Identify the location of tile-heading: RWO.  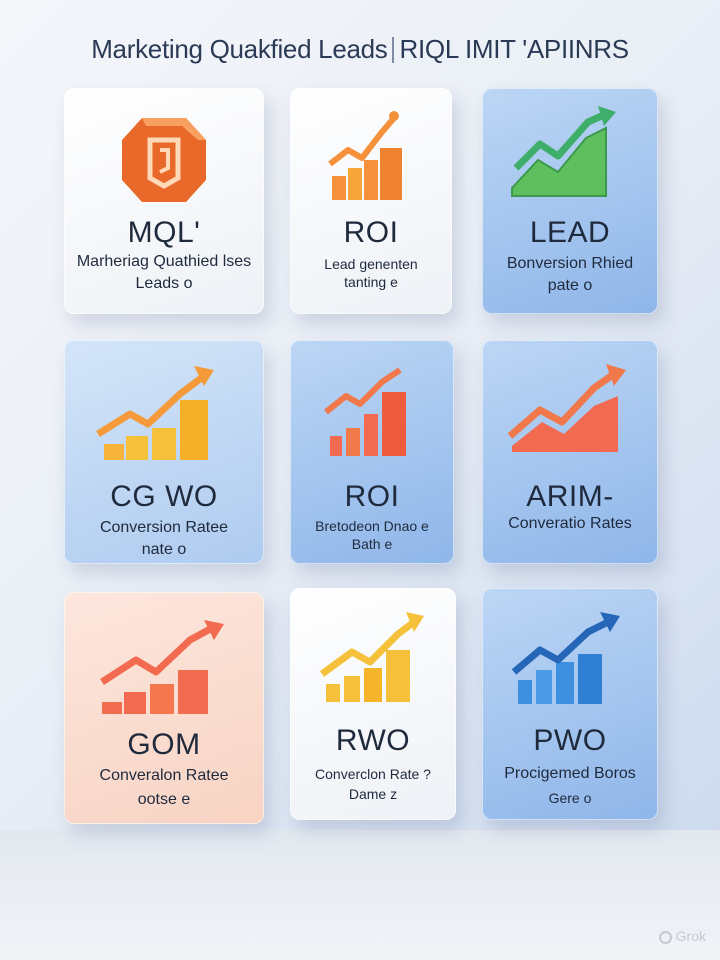
(373, 740).